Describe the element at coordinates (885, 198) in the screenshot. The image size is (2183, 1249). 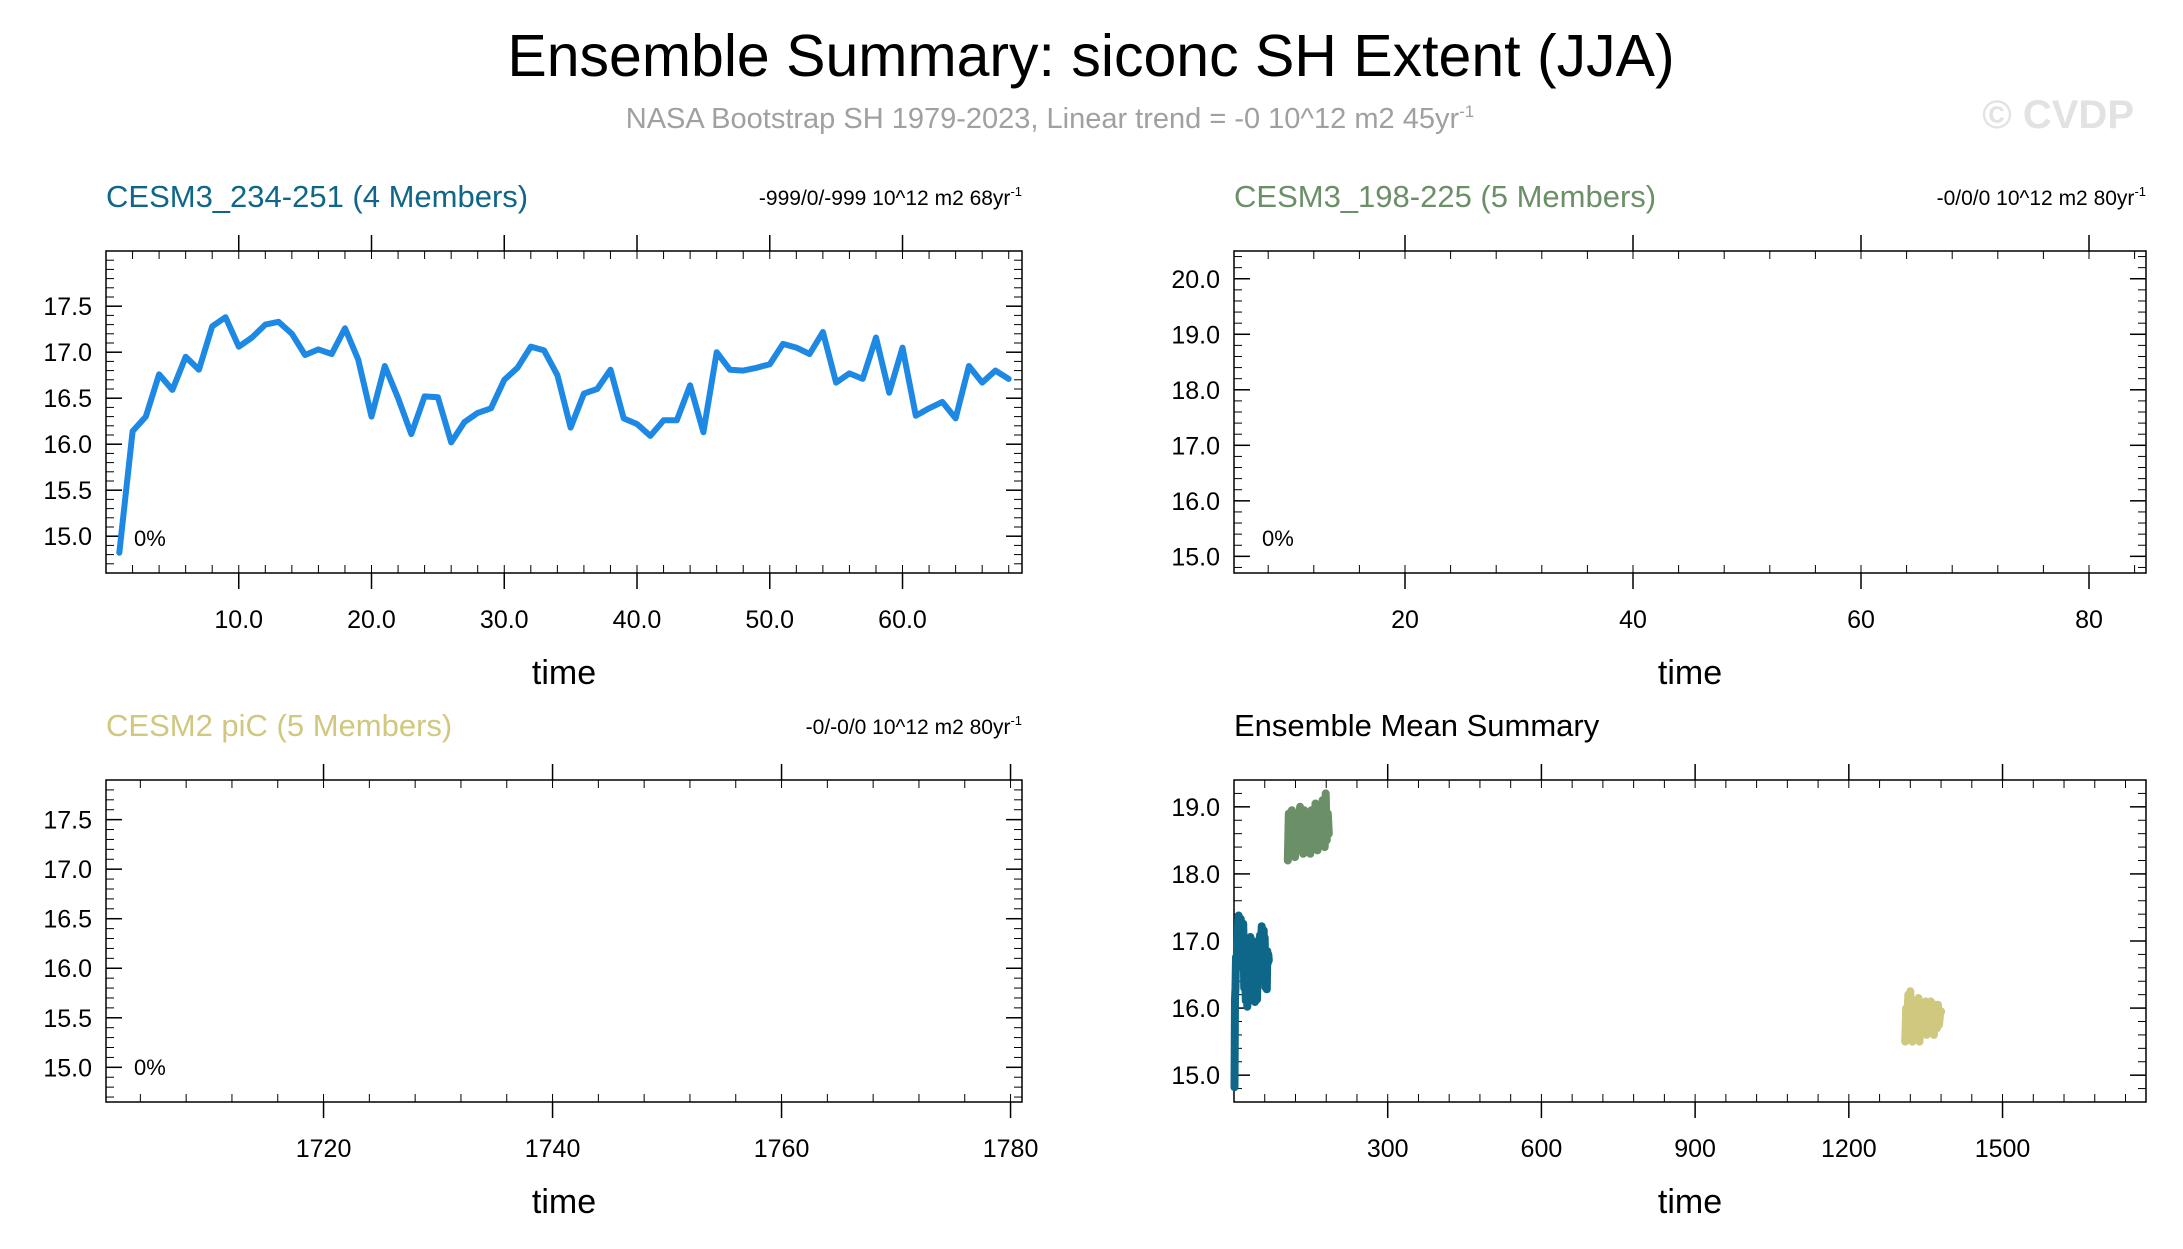
I see `trend-label-text: -999/0/-999 10^12 m2 68yr` at that location.